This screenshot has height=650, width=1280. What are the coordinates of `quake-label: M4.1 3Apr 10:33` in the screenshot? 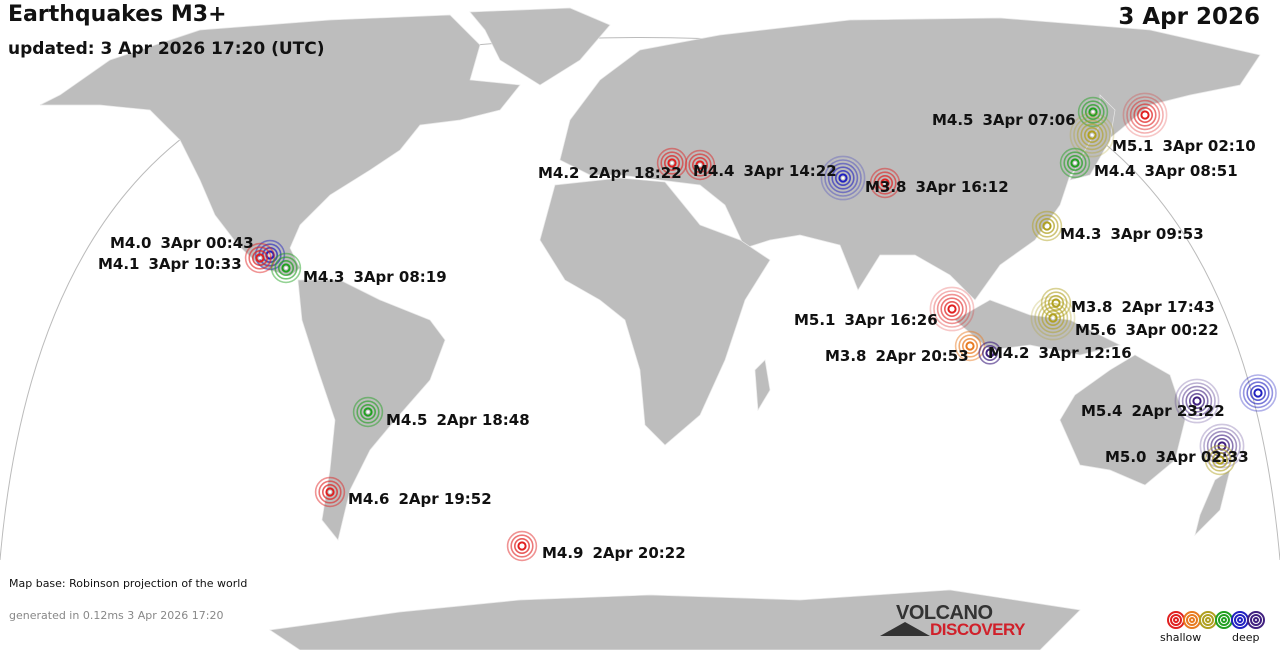 It's located at (170, 264).